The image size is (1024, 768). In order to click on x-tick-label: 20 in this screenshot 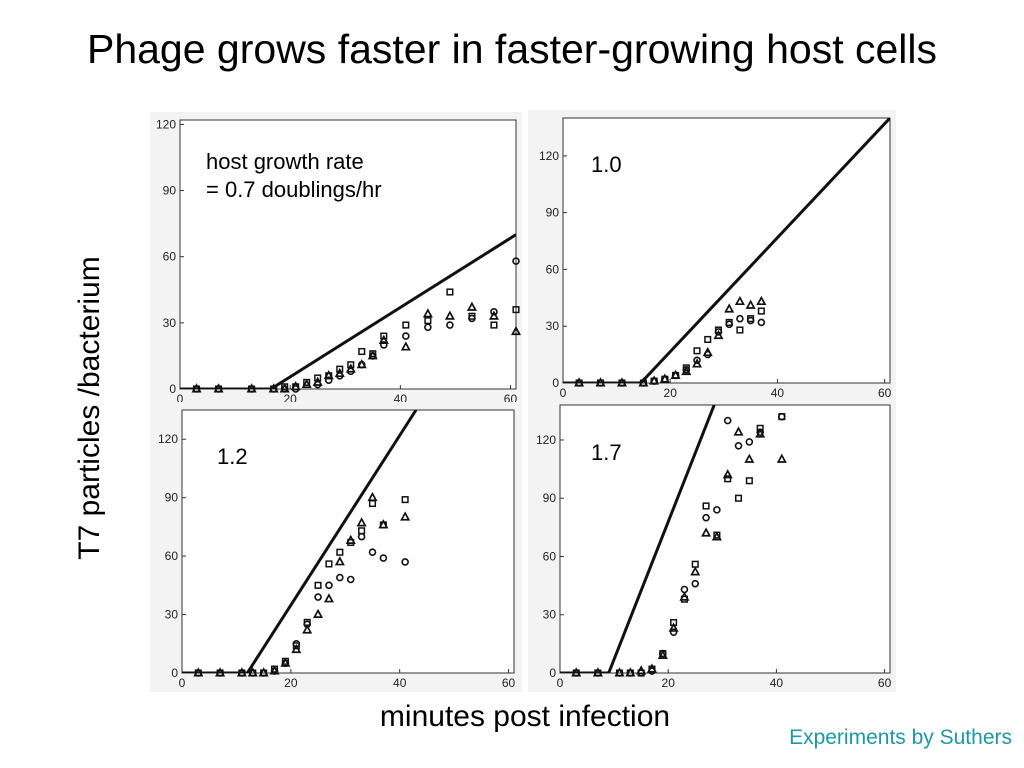, I will do `click(291, 683)`.